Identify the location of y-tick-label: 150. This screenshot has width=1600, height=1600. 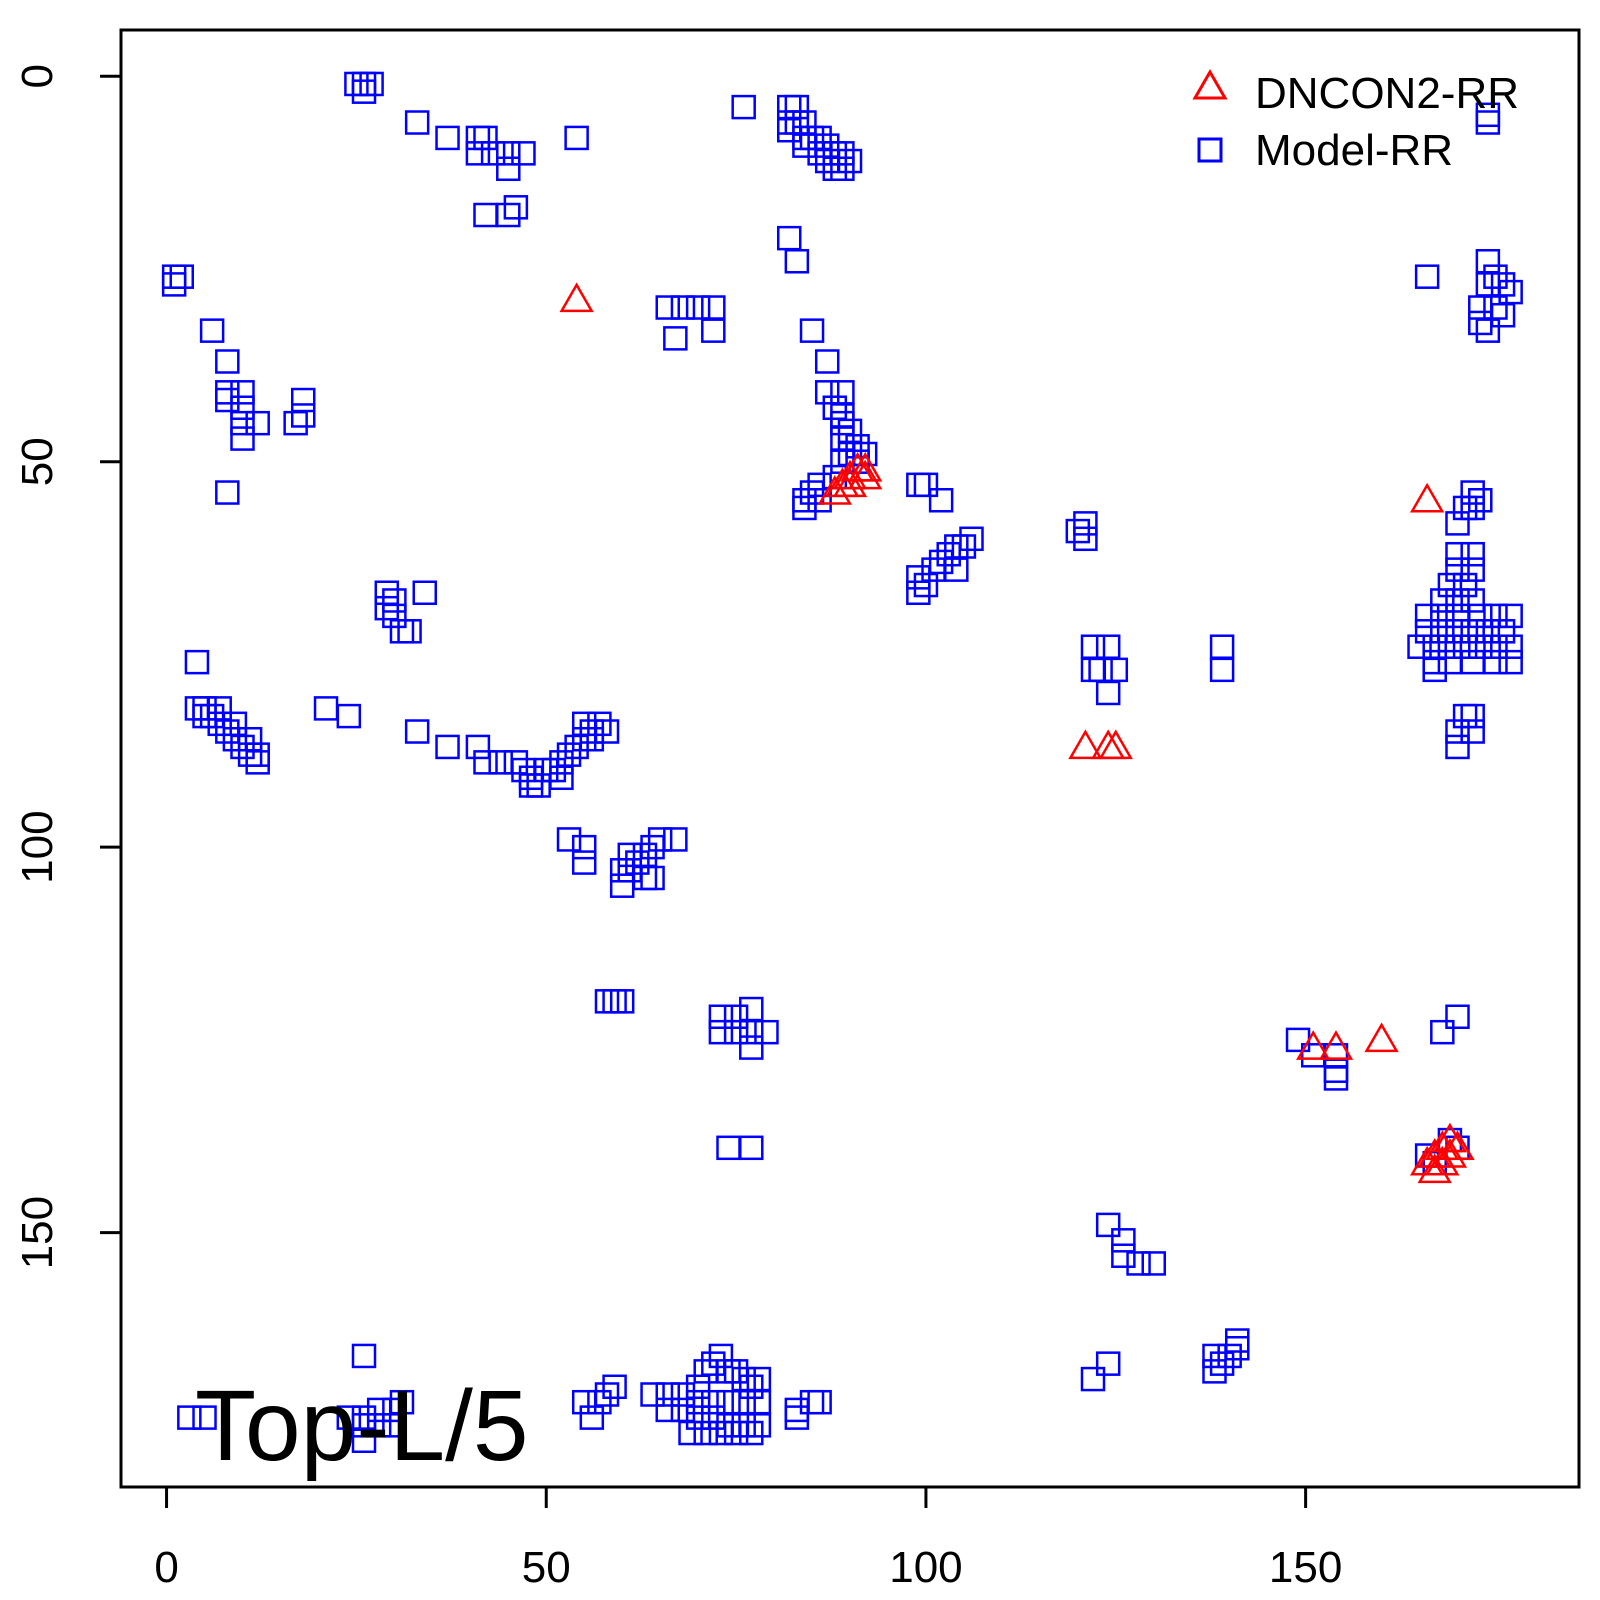
(37, 1232).